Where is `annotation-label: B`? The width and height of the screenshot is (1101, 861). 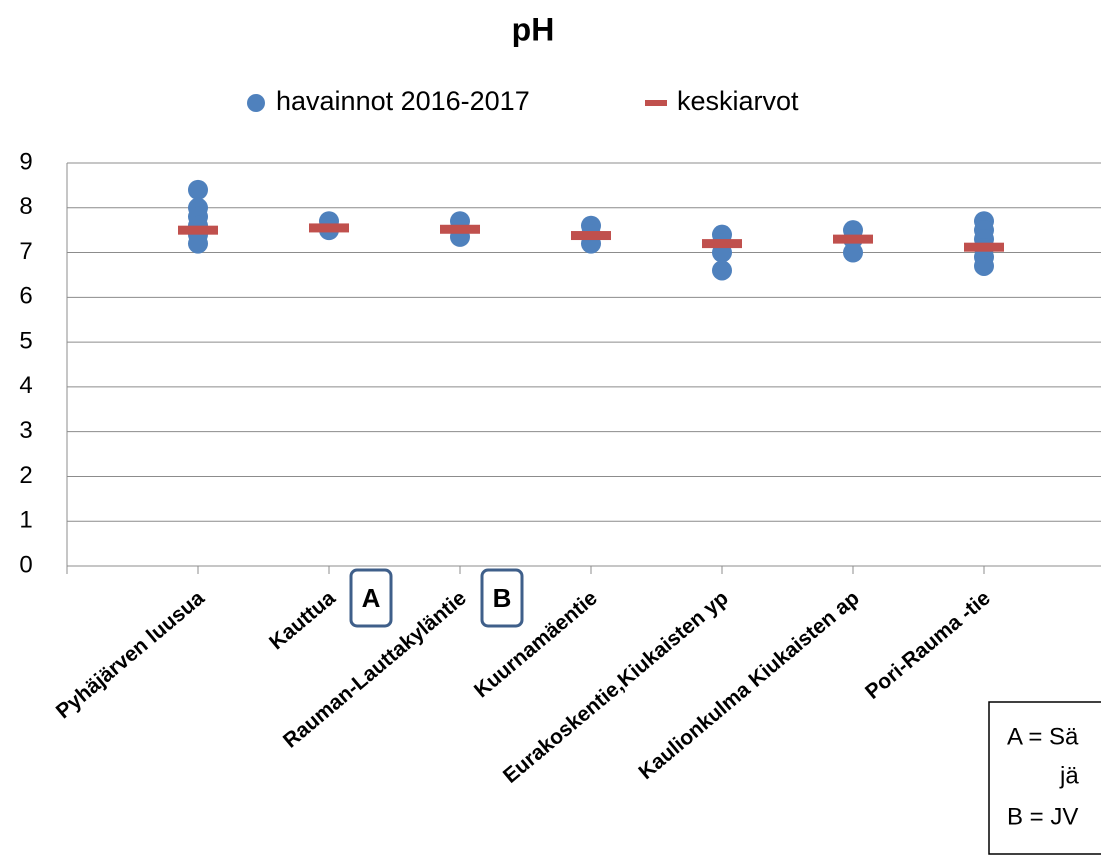 annotation-label: B is located at coordinates (502, 598).